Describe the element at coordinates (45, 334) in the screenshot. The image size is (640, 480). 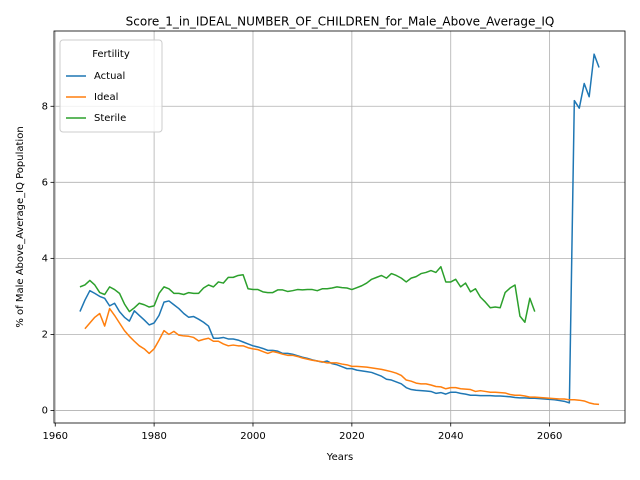
I see `y-tick-label: 2` at that location.